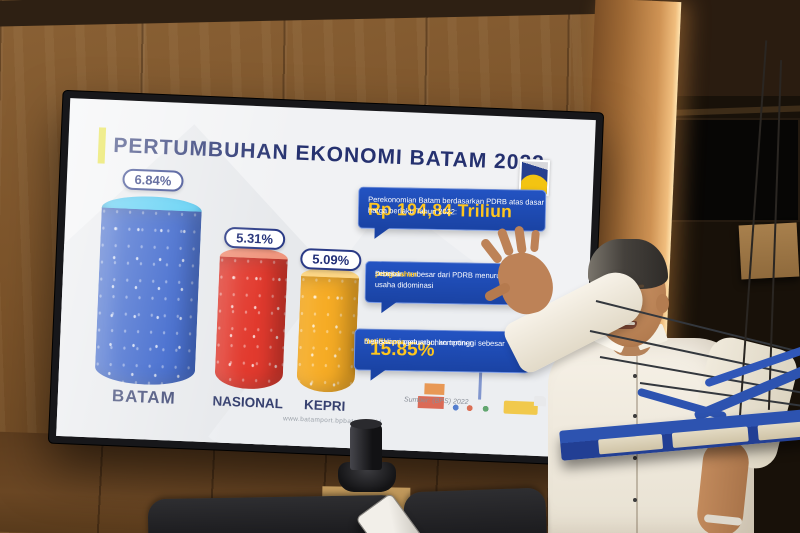  I want to click on bridge-deck, so click(679, 435).